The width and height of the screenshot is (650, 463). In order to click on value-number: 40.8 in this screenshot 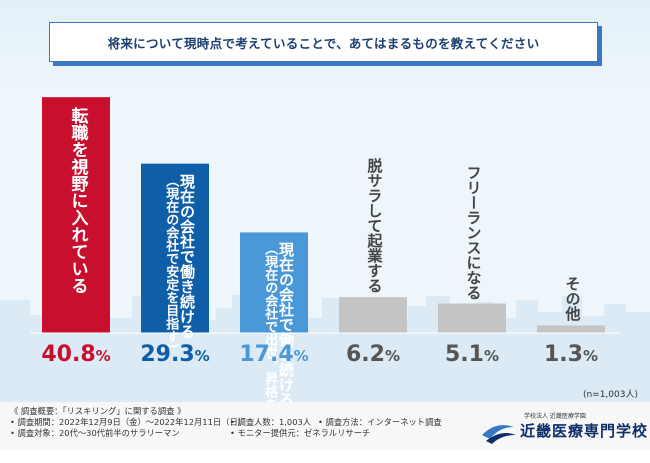, I will do `click(68, 354)`.